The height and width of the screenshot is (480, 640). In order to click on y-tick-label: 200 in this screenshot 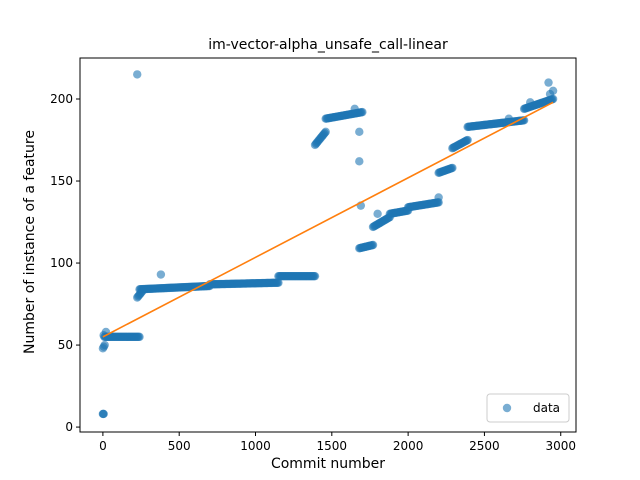, I will do `click(61, 99)`.